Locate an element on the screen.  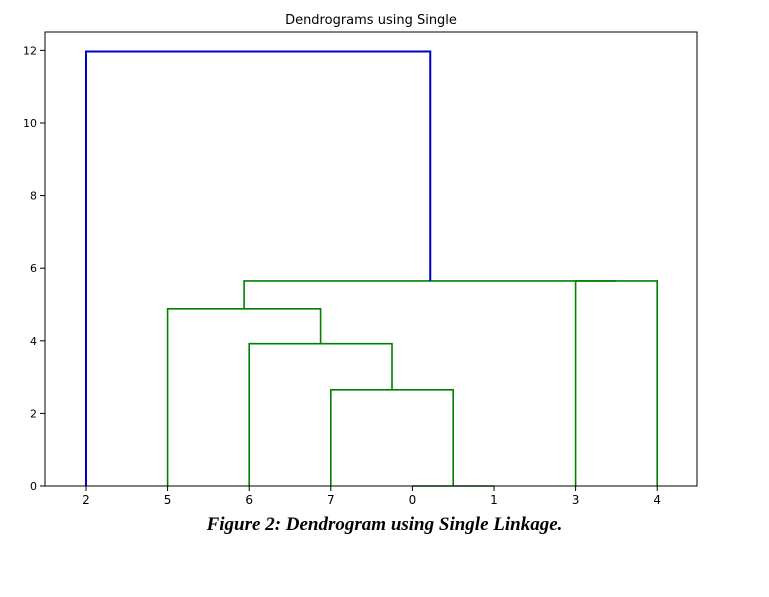
x-tick-label-6: 6 is located at coordinates (249, 500).